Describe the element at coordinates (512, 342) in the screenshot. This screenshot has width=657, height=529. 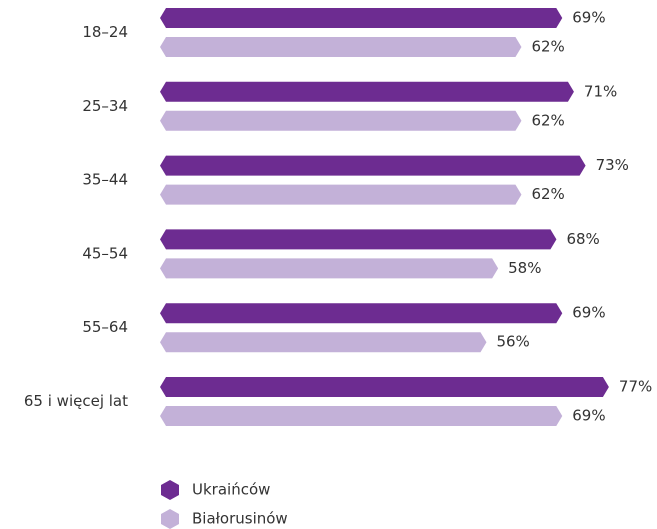
I see `value-label: 56%` at that location.